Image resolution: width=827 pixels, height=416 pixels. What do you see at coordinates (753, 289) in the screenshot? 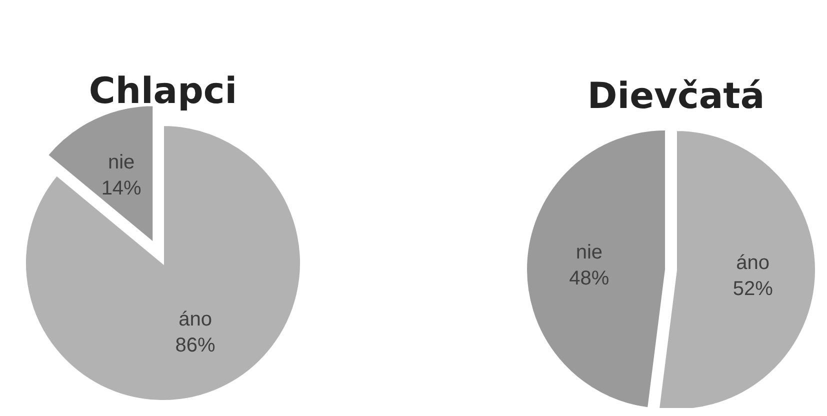
I see `data-label: 52%` at bounding box center [753, 289].